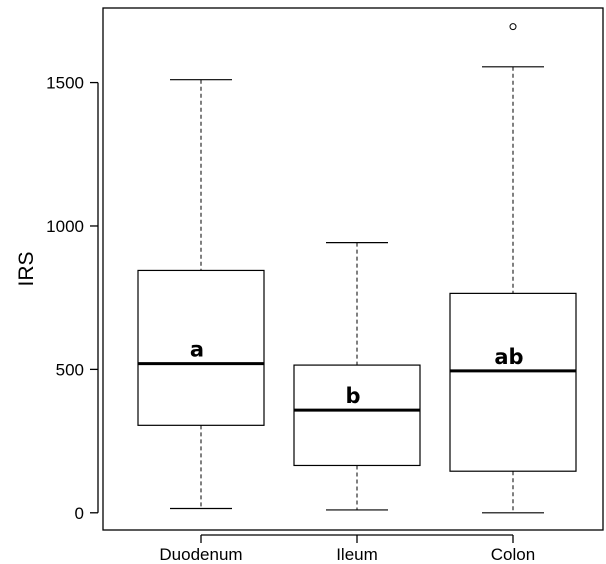 The height and width of the screenshot is (564, 606). I want to click on significance-letter: a, so click(197, 350).